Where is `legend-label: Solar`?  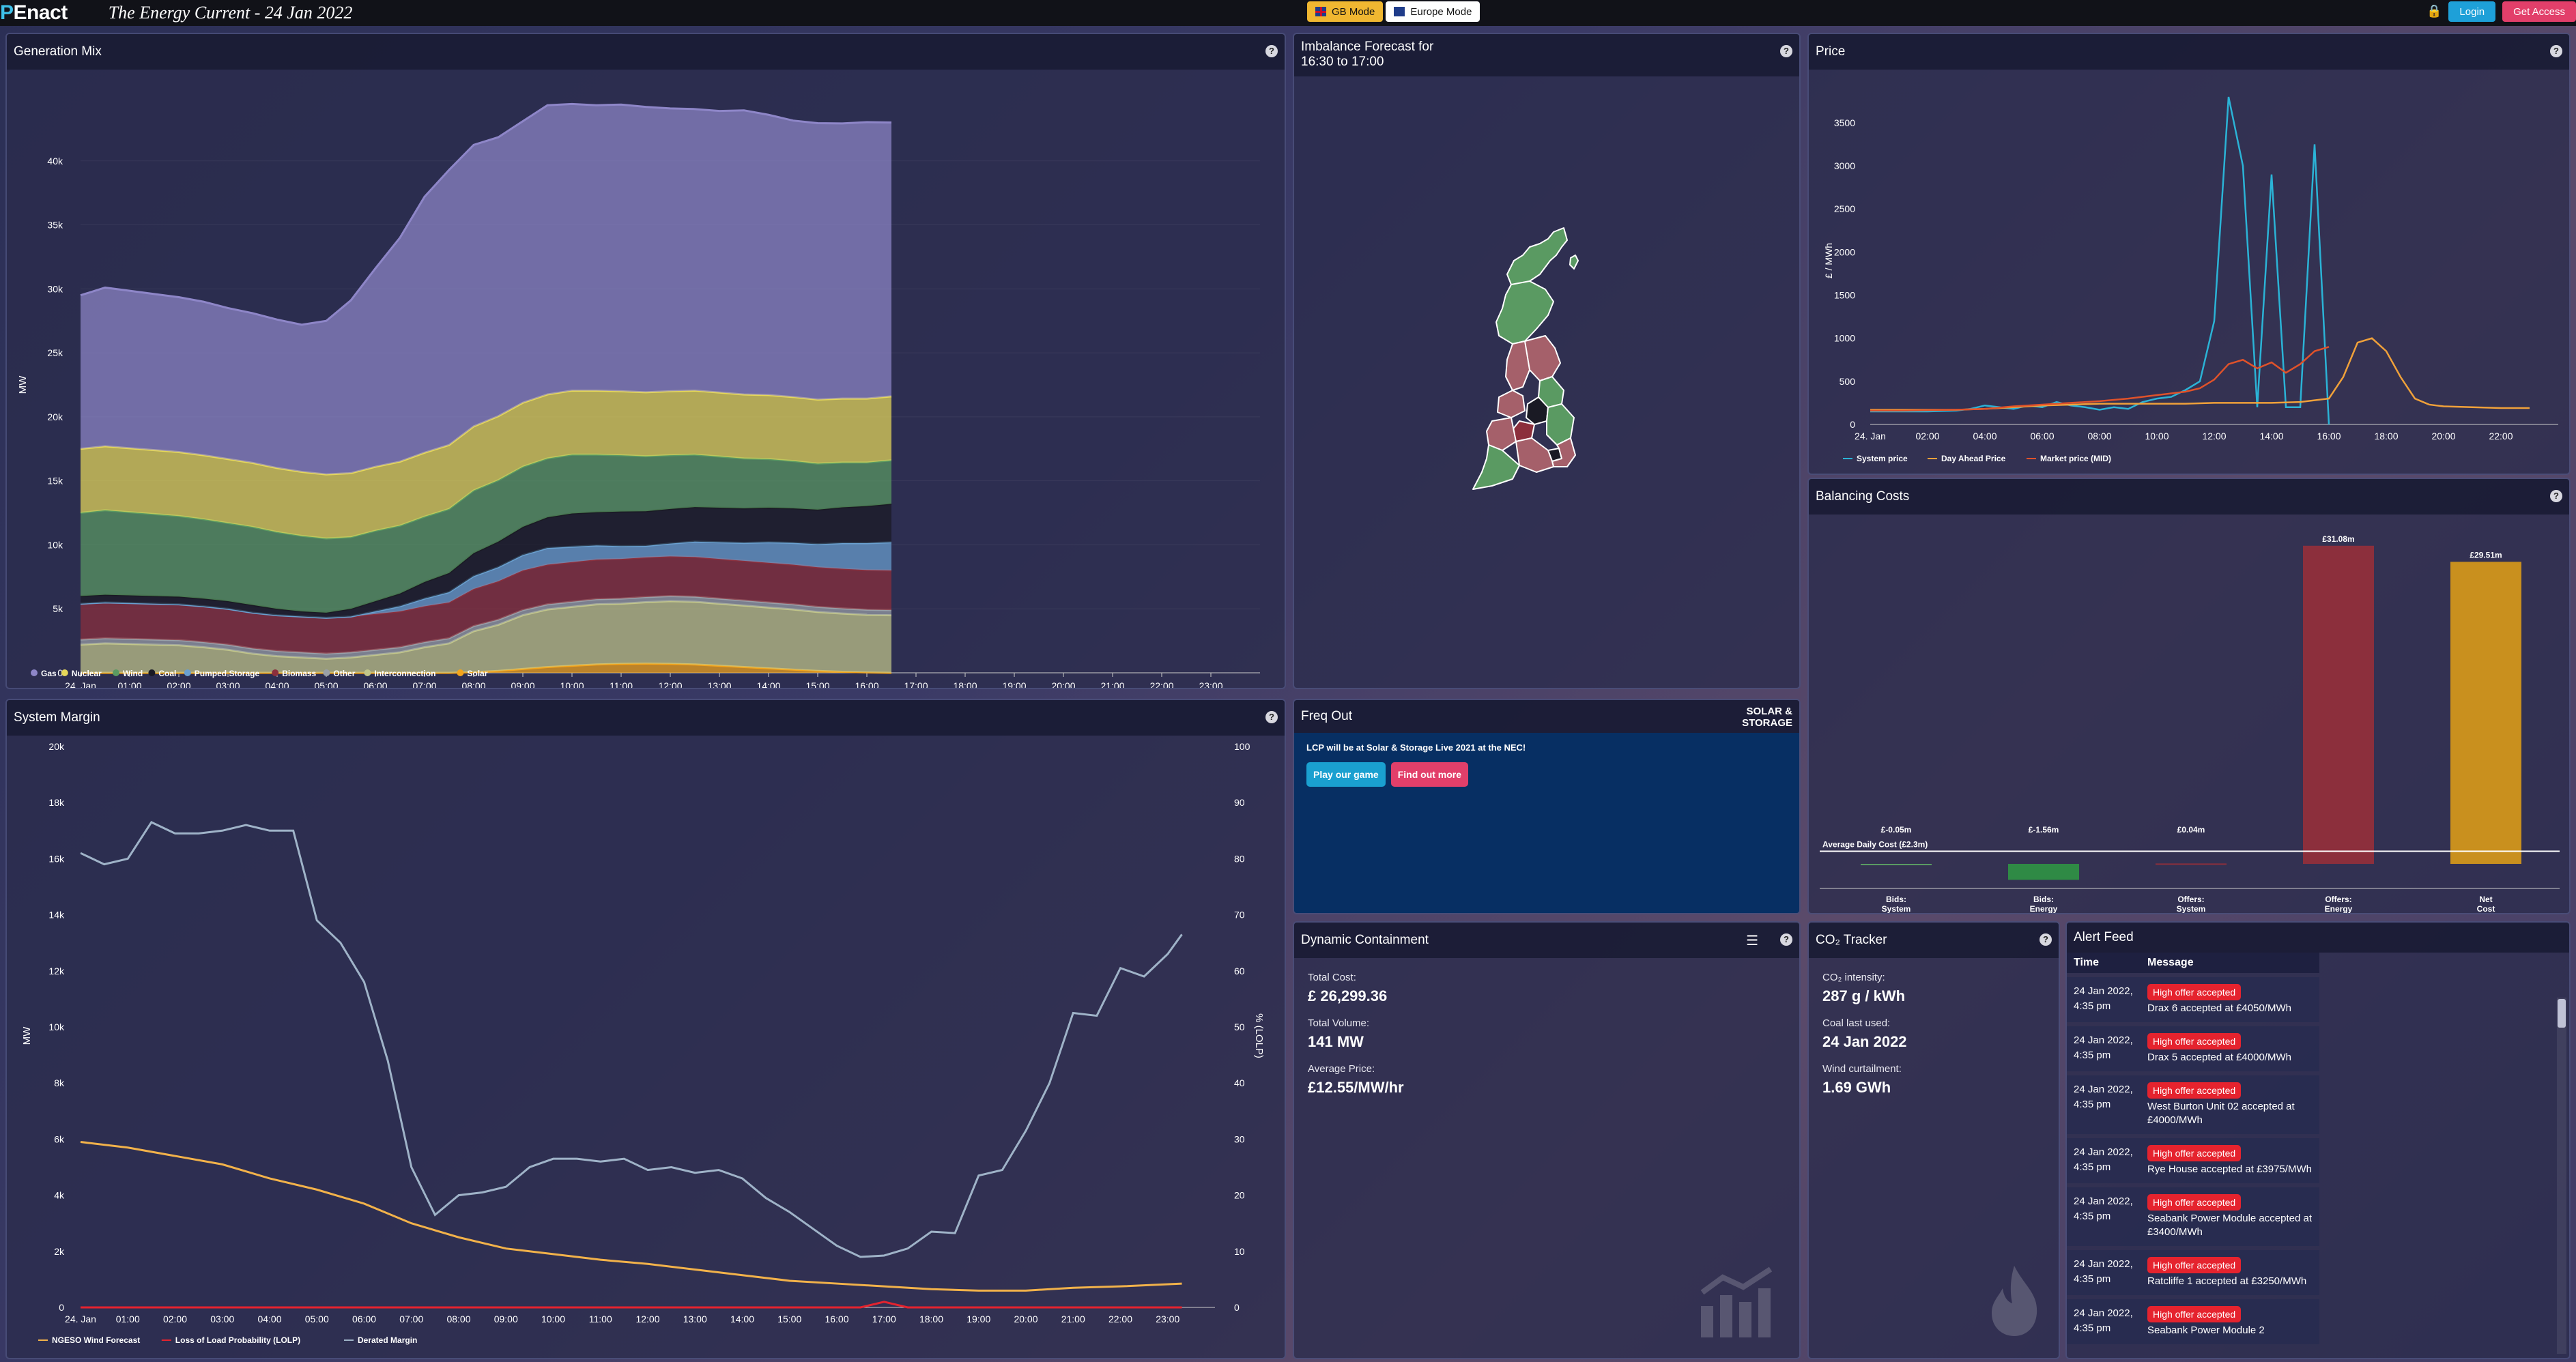 legend-label: Solar is located at coordinates (477, 673).